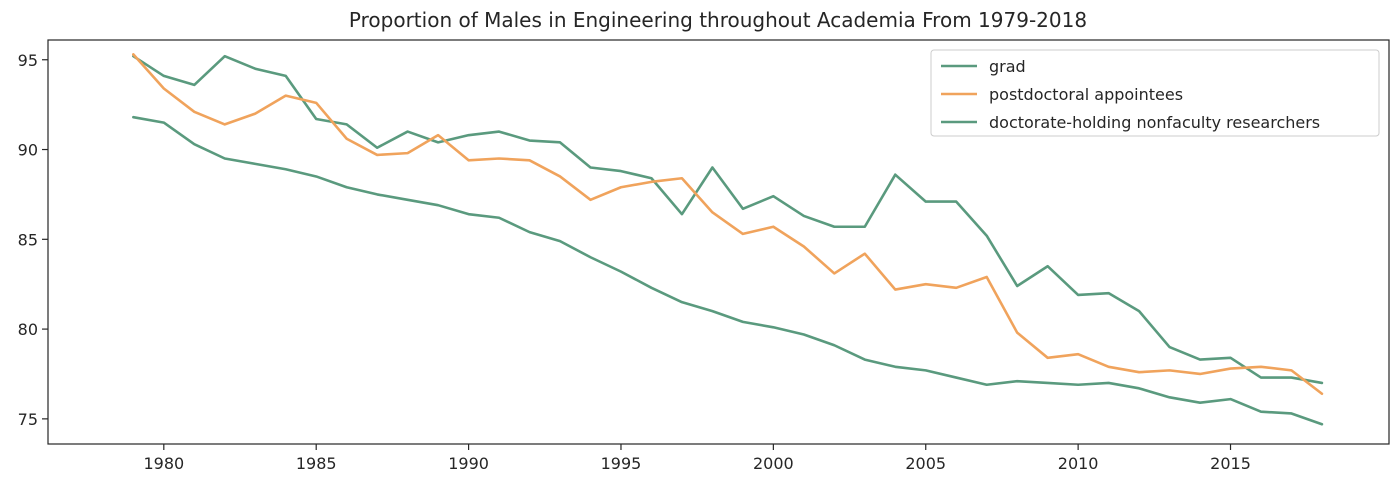  I want to click on x-tick-label: 1980, so click(163, 463).